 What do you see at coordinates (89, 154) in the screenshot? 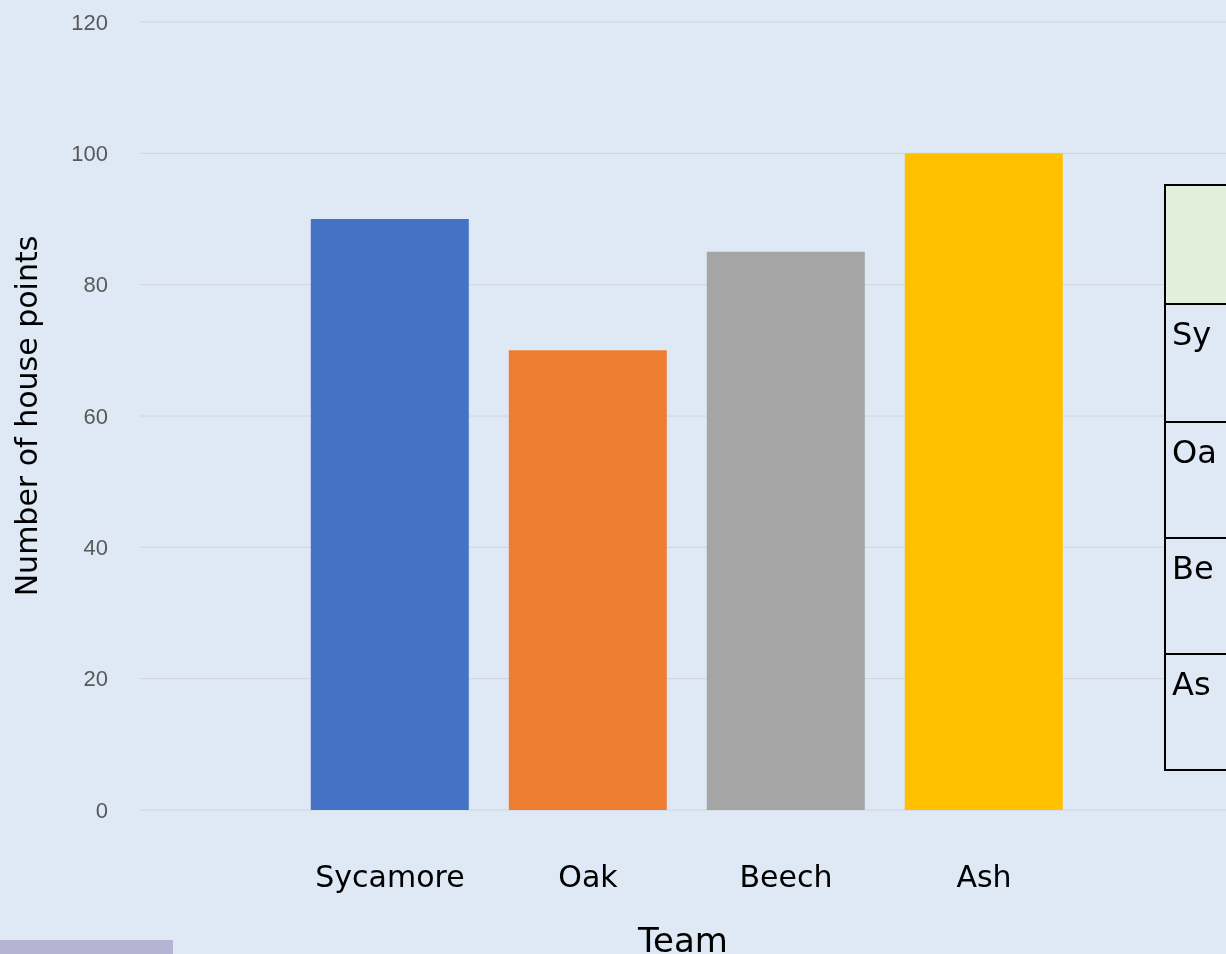
I see `y-tick-label: 100` at bounding box center [89, 154].